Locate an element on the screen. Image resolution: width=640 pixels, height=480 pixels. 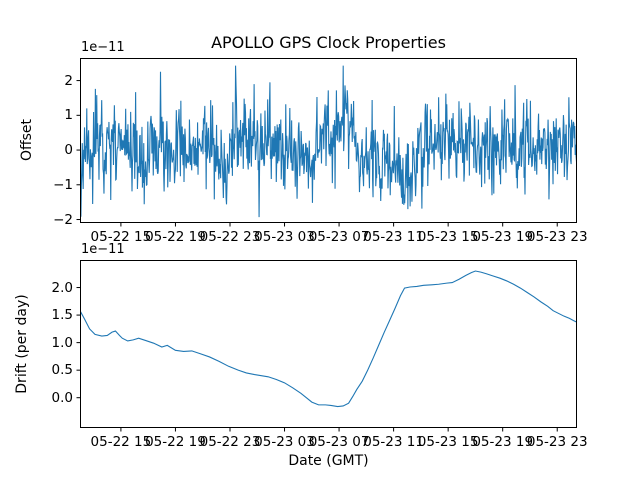
y-tick-label: 0.0 is located at coordinates (62, 397).